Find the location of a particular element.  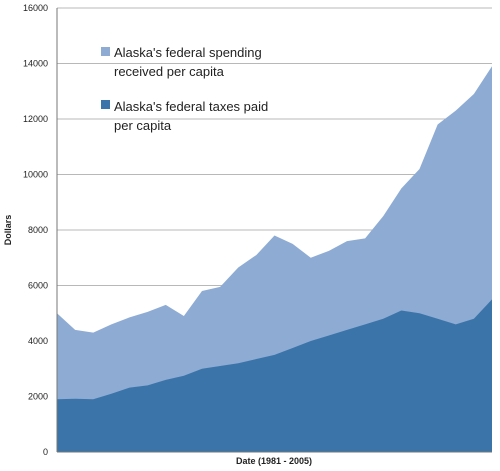

y-axis-label: Dollars is located at coordinates (8, 230).